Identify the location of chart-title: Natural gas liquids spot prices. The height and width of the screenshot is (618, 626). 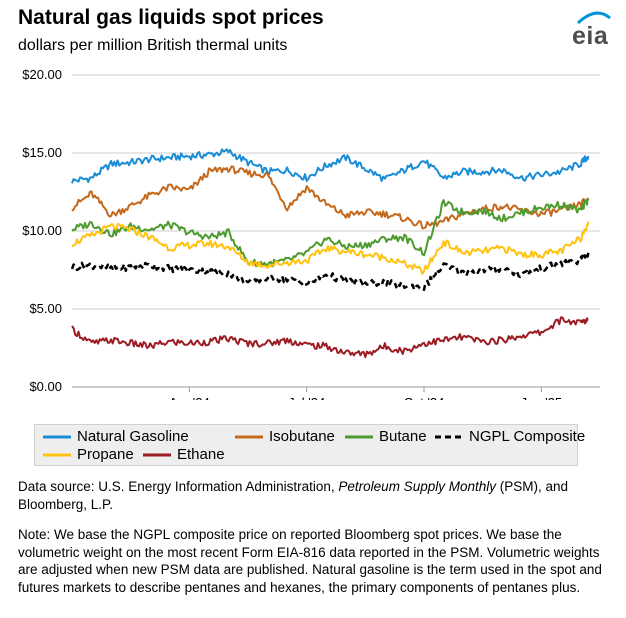
(171, 17).